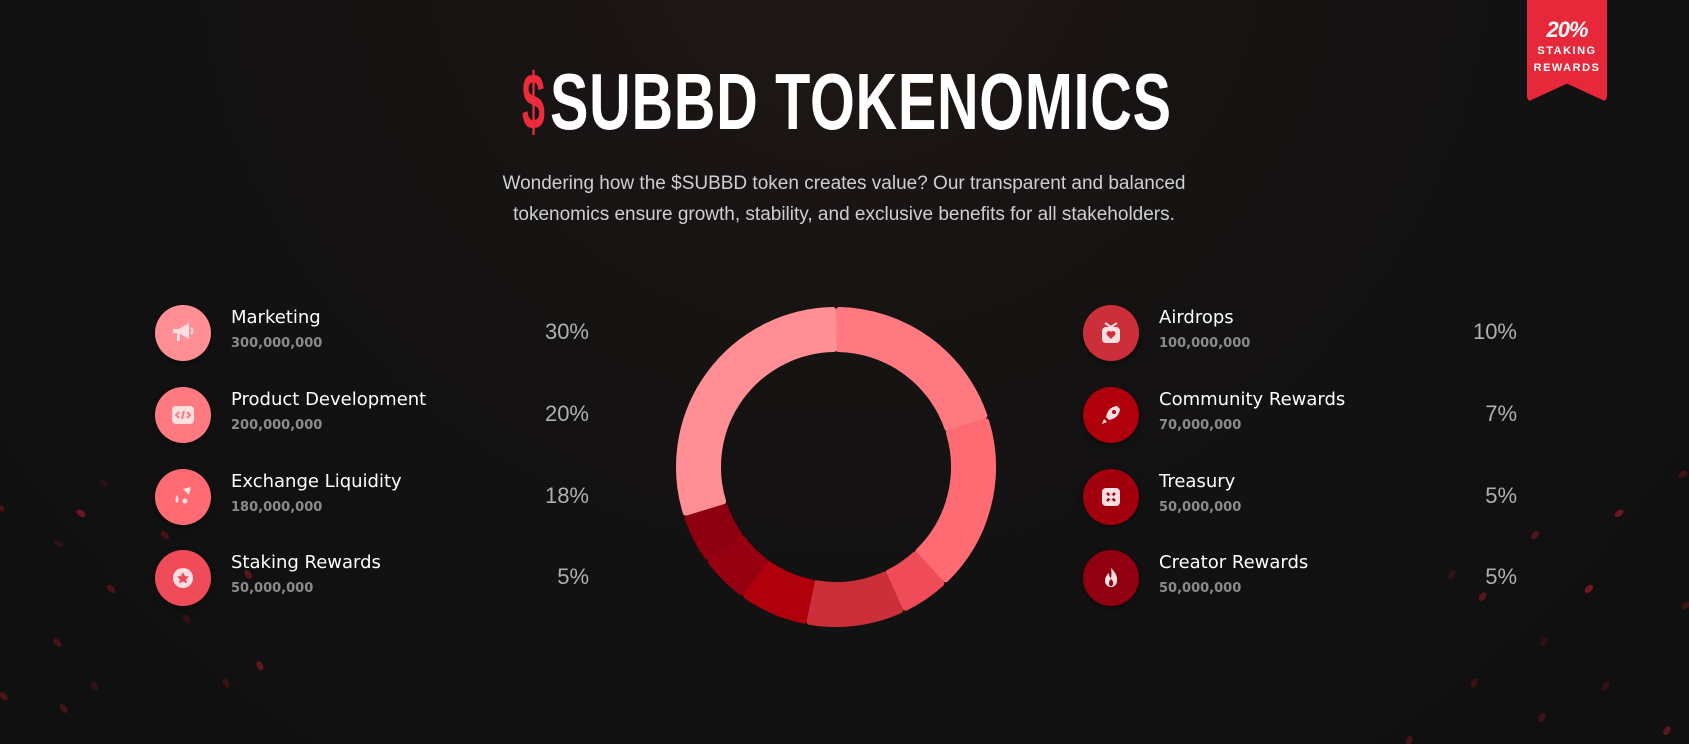 The height and width of the screenshot is (744, 1689). Describe the element at coordinates (1501, 413) in the screenshot. I see `allocation-percent: 7%` at that location.